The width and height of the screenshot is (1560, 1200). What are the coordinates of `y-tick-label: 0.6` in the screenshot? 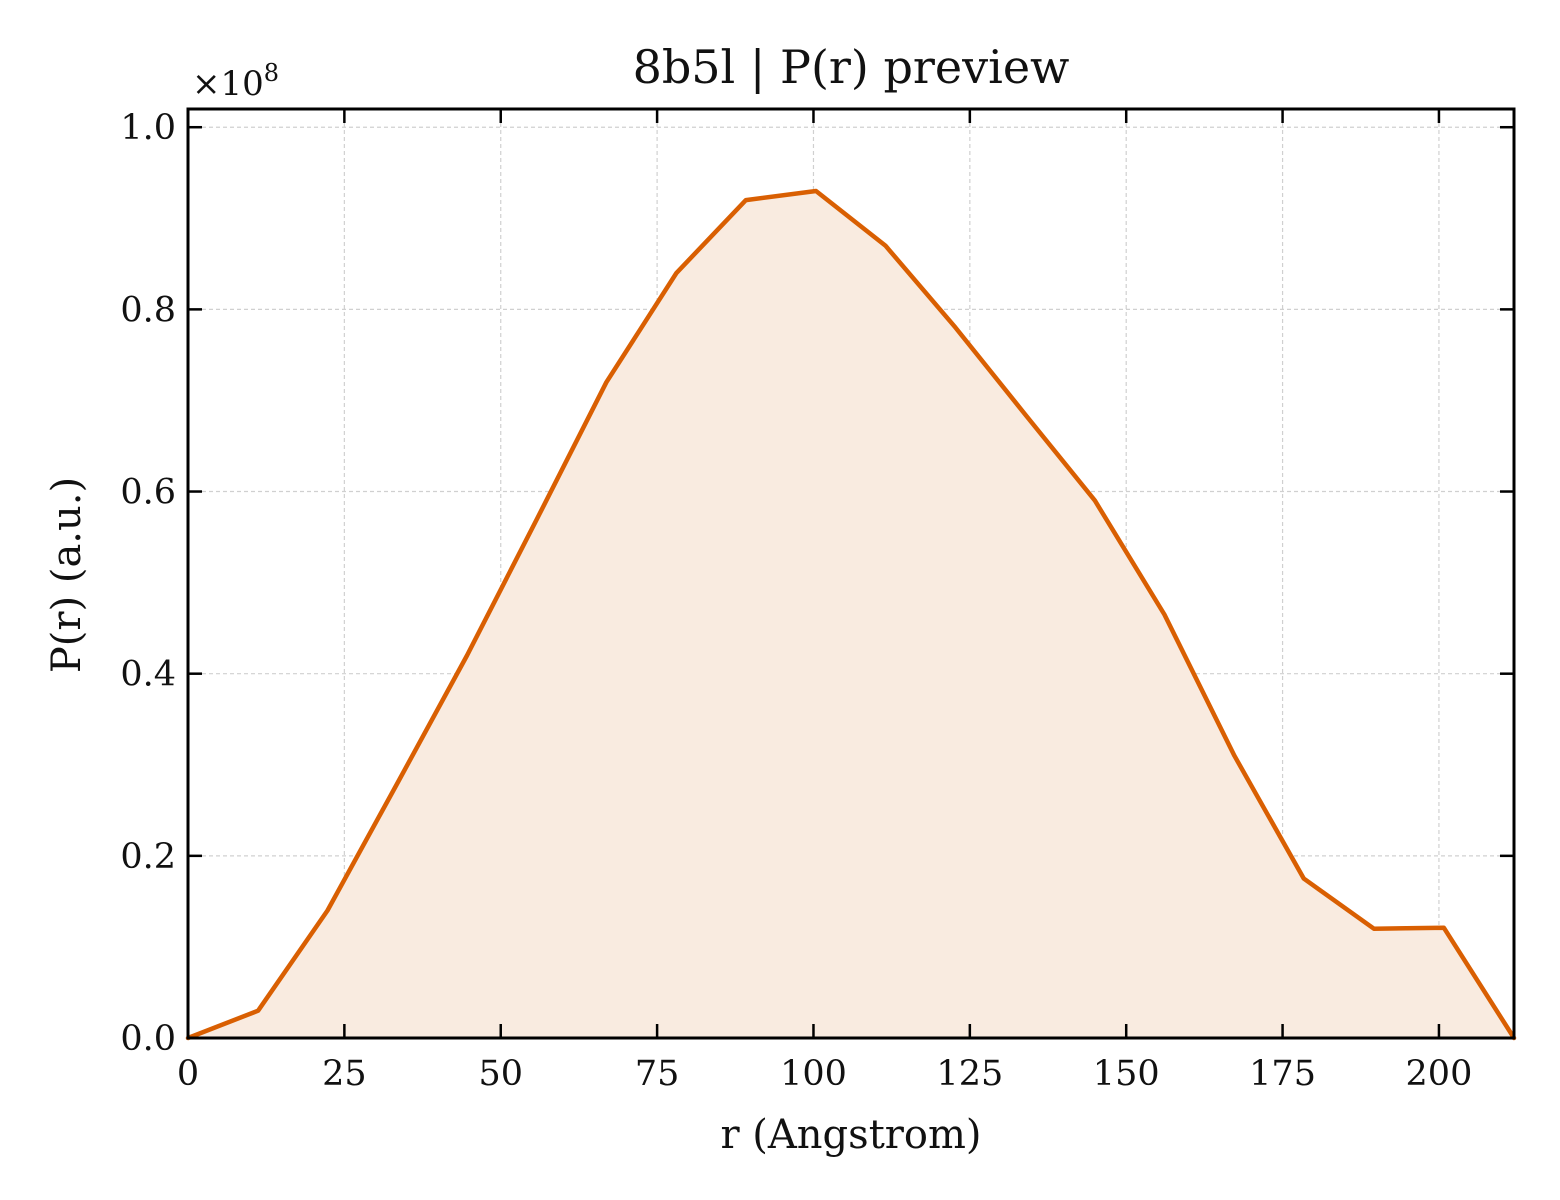 It's located at (148, 493).